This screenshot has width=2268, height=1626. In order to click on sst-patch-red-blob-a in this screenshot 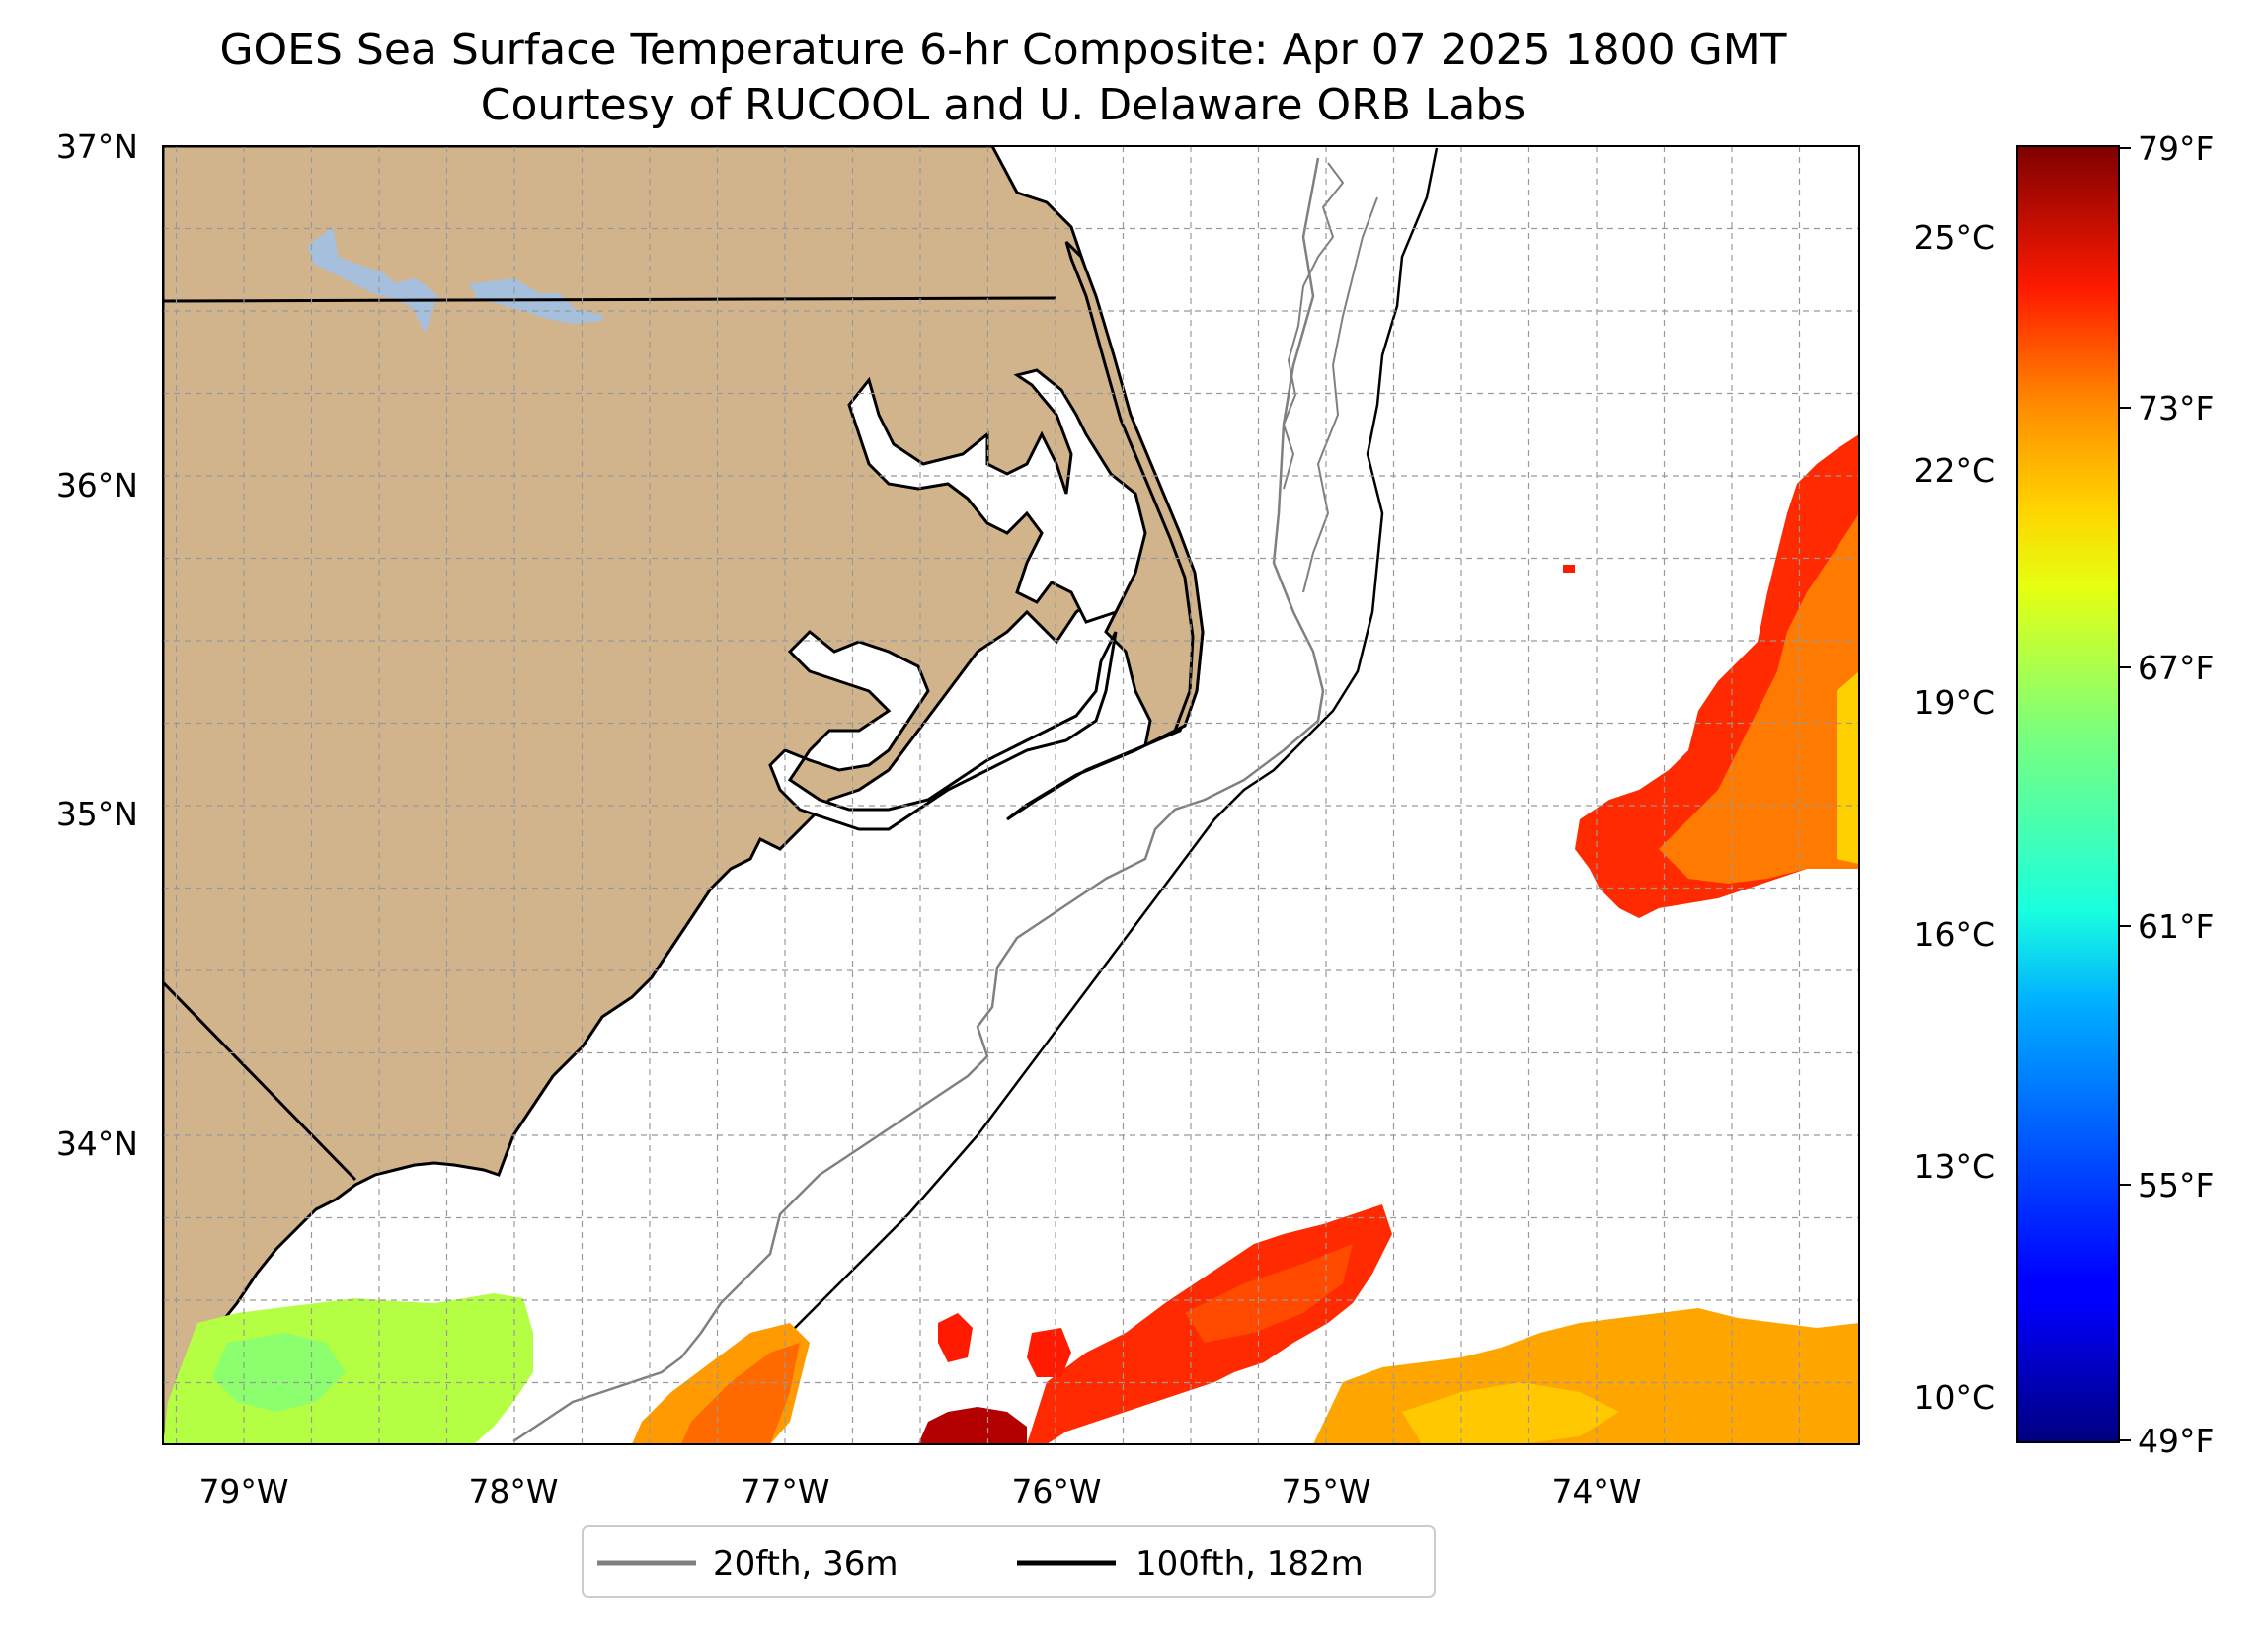, I will do `click(955, 1337)`.